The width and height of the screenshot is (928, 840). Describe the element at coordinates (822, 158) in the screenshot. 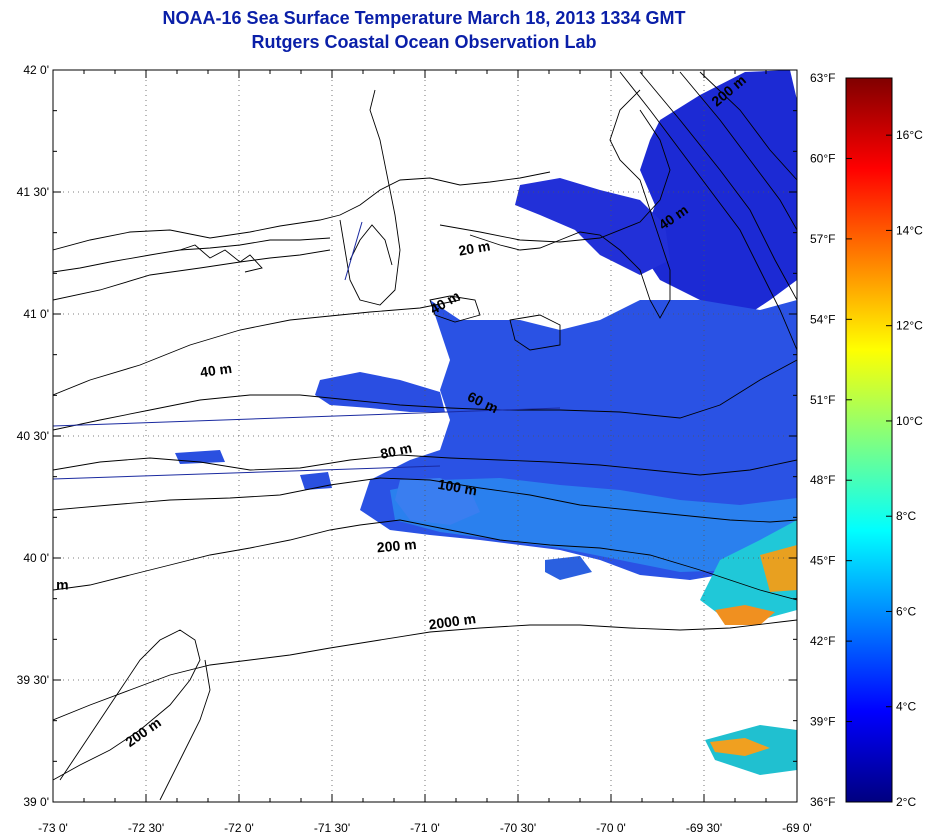

I see `colorbar-f-label: 60°F` at that location.